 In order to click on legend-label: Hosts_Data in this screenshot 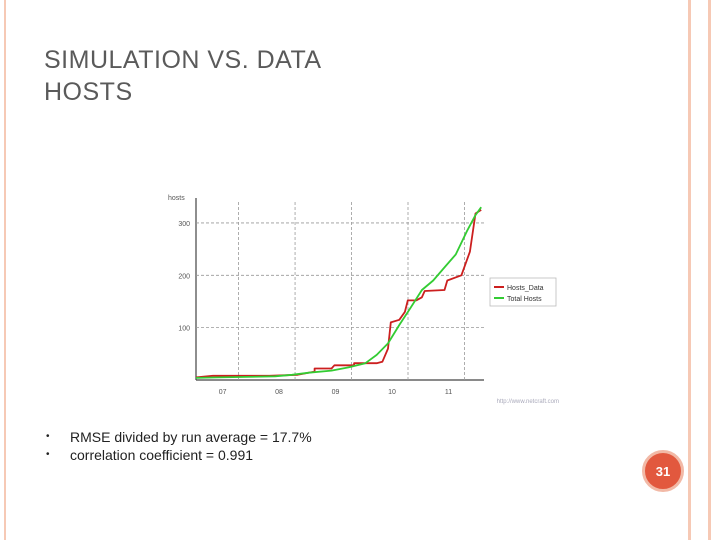, I will do `click(525, 288)`.